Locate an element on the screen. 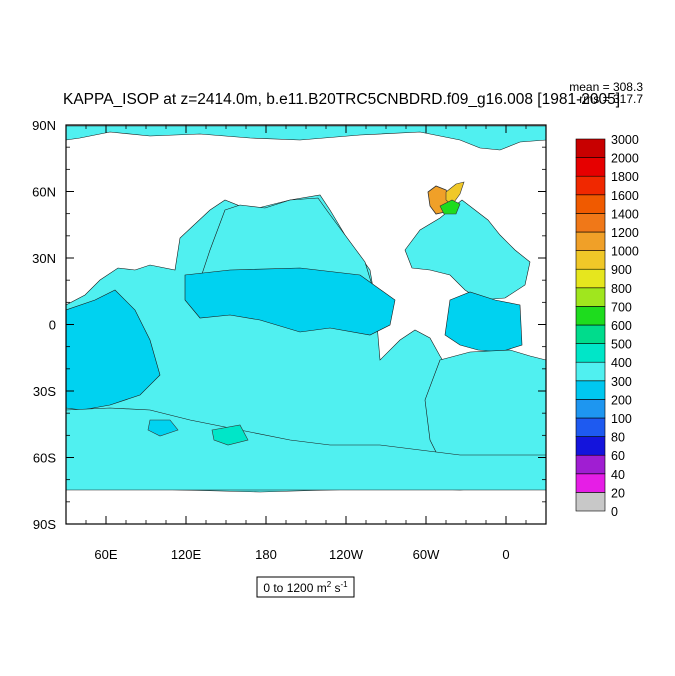  colorbar-label-18: 1800 is located at coordinates (625, 177).